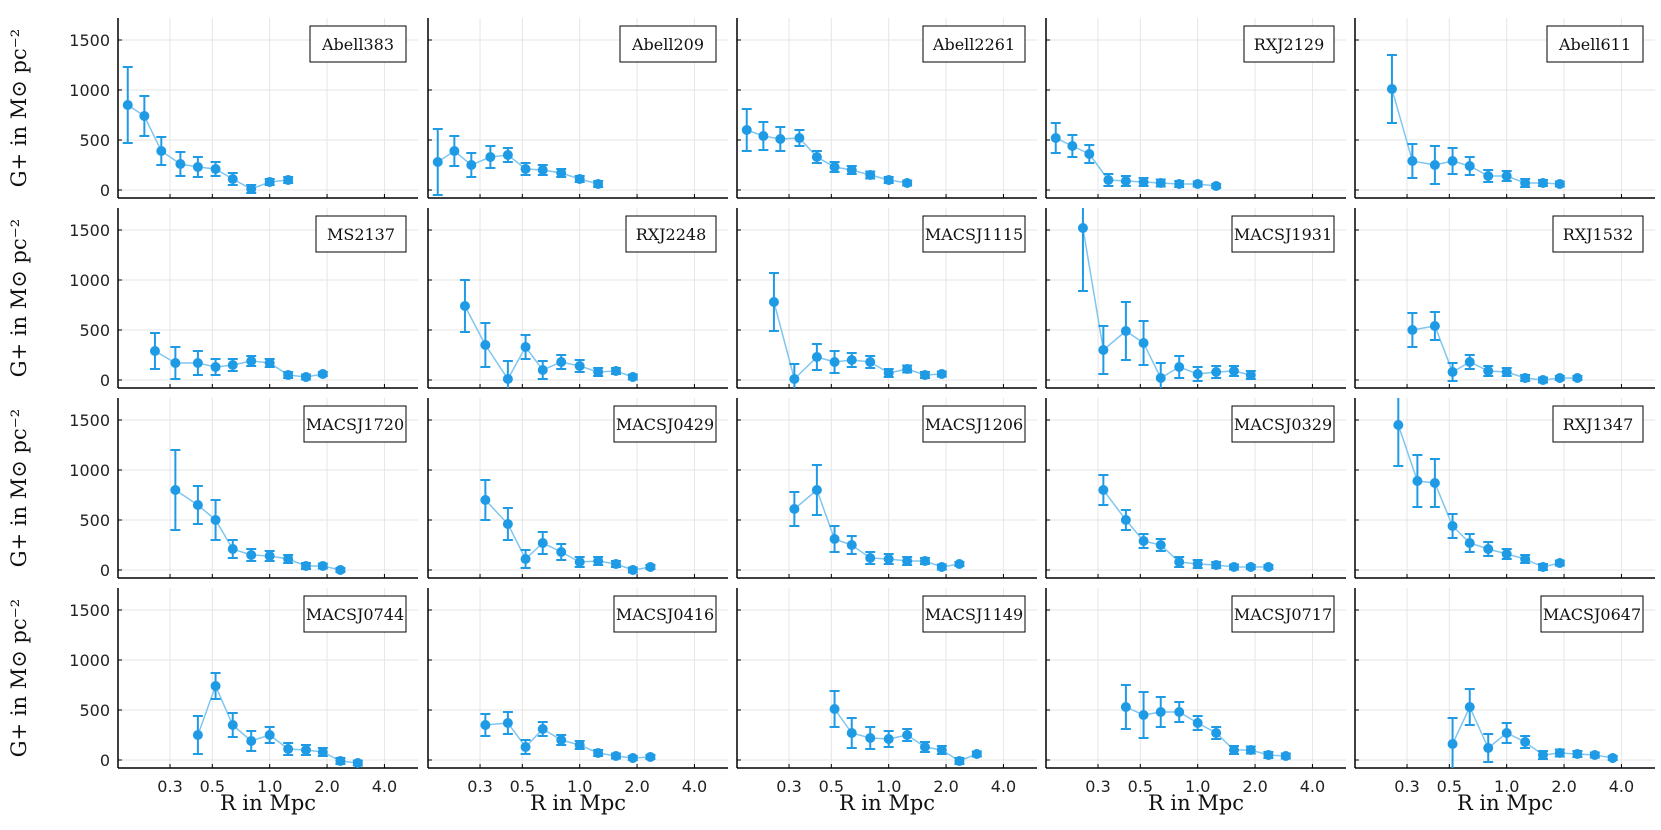  I want to click on panel-macsj1931: MACSJ1931, so click(1195, 298).